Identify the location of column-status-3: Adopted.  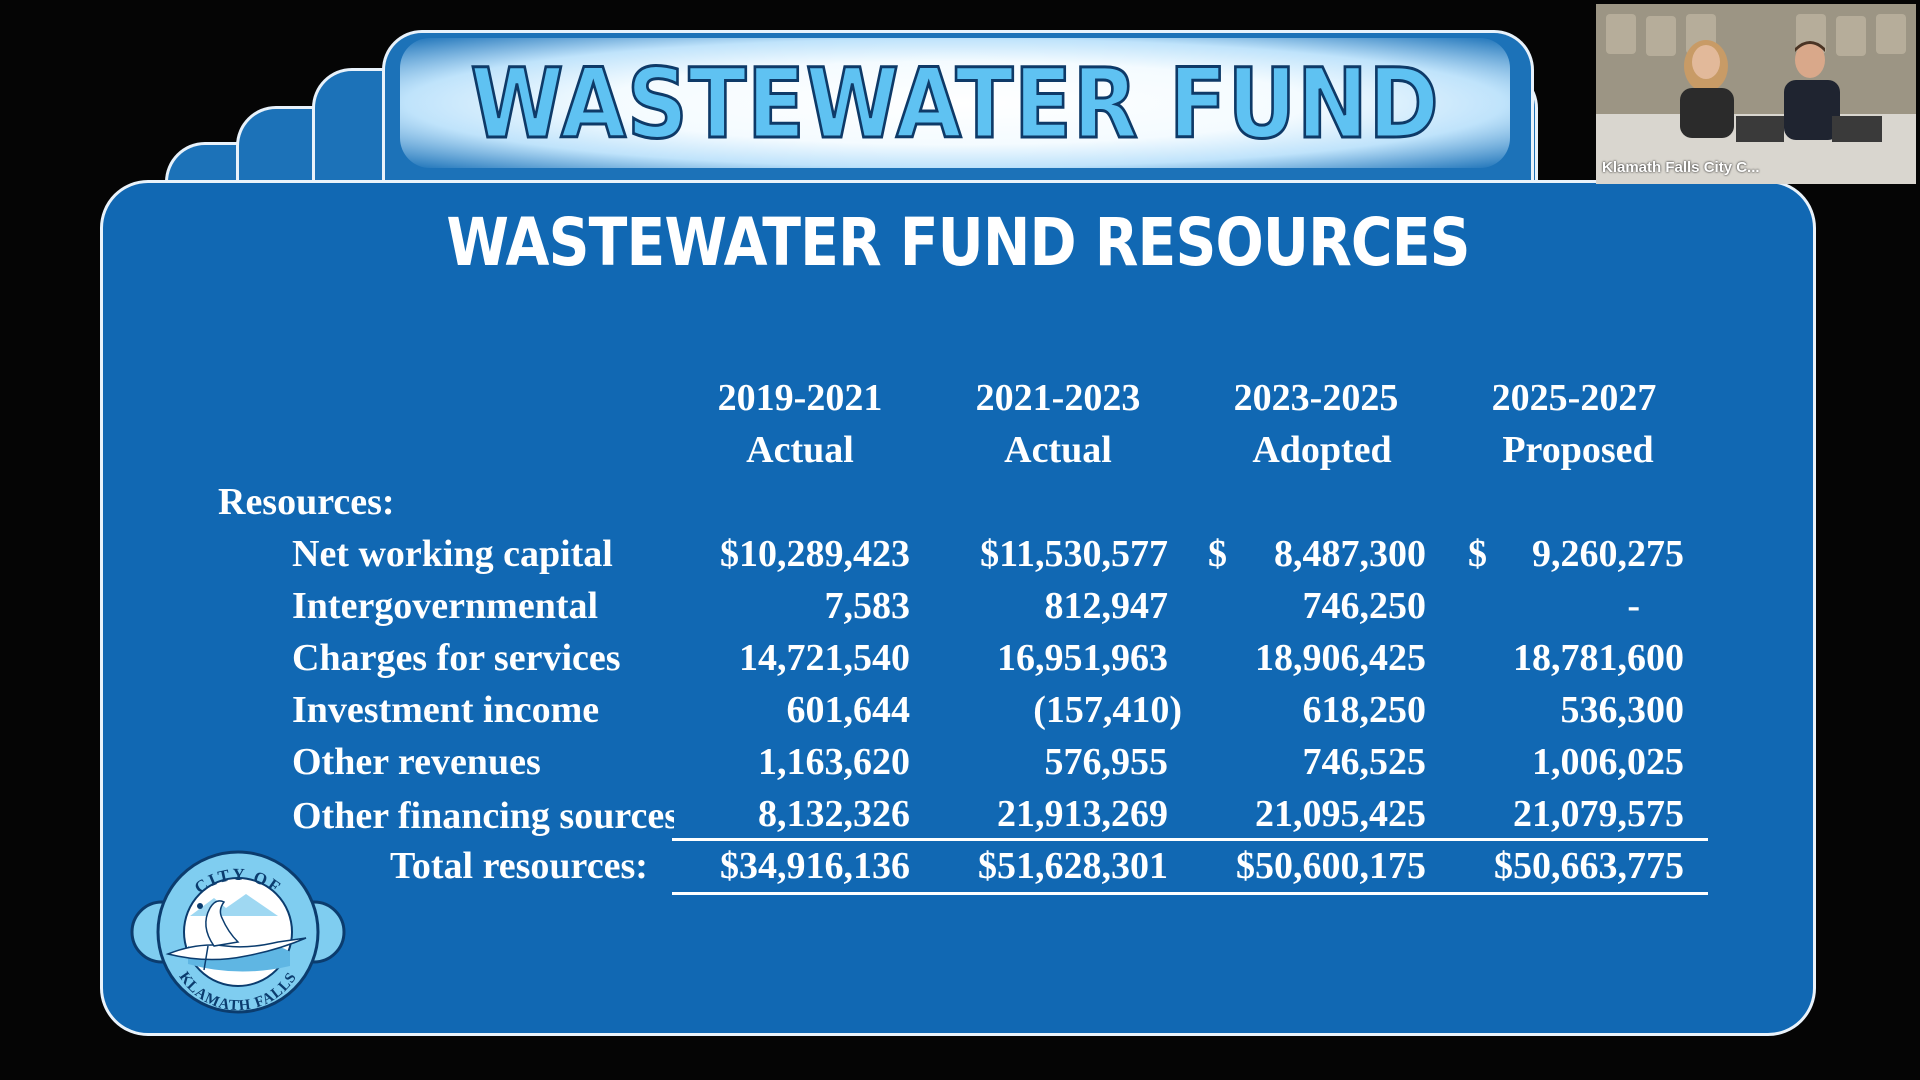
(1322, 450).